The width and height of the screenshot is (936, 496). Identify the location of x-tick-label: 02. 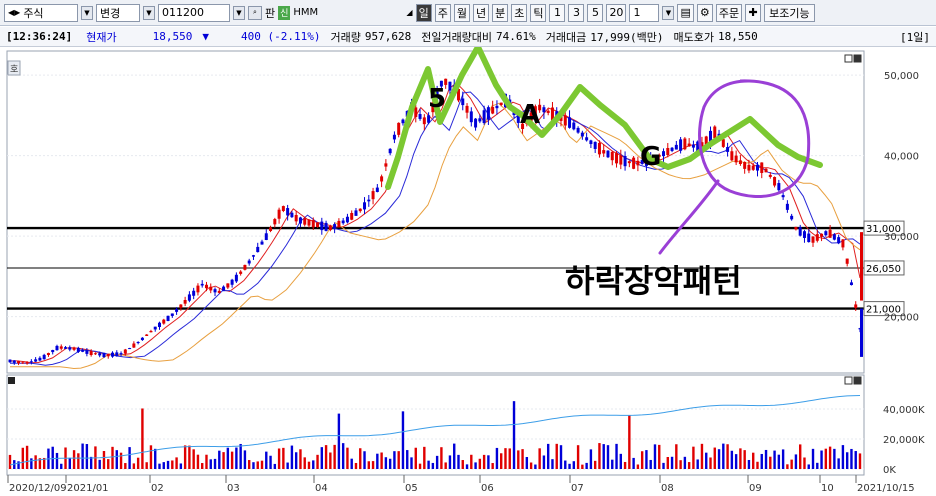
(157, 488).